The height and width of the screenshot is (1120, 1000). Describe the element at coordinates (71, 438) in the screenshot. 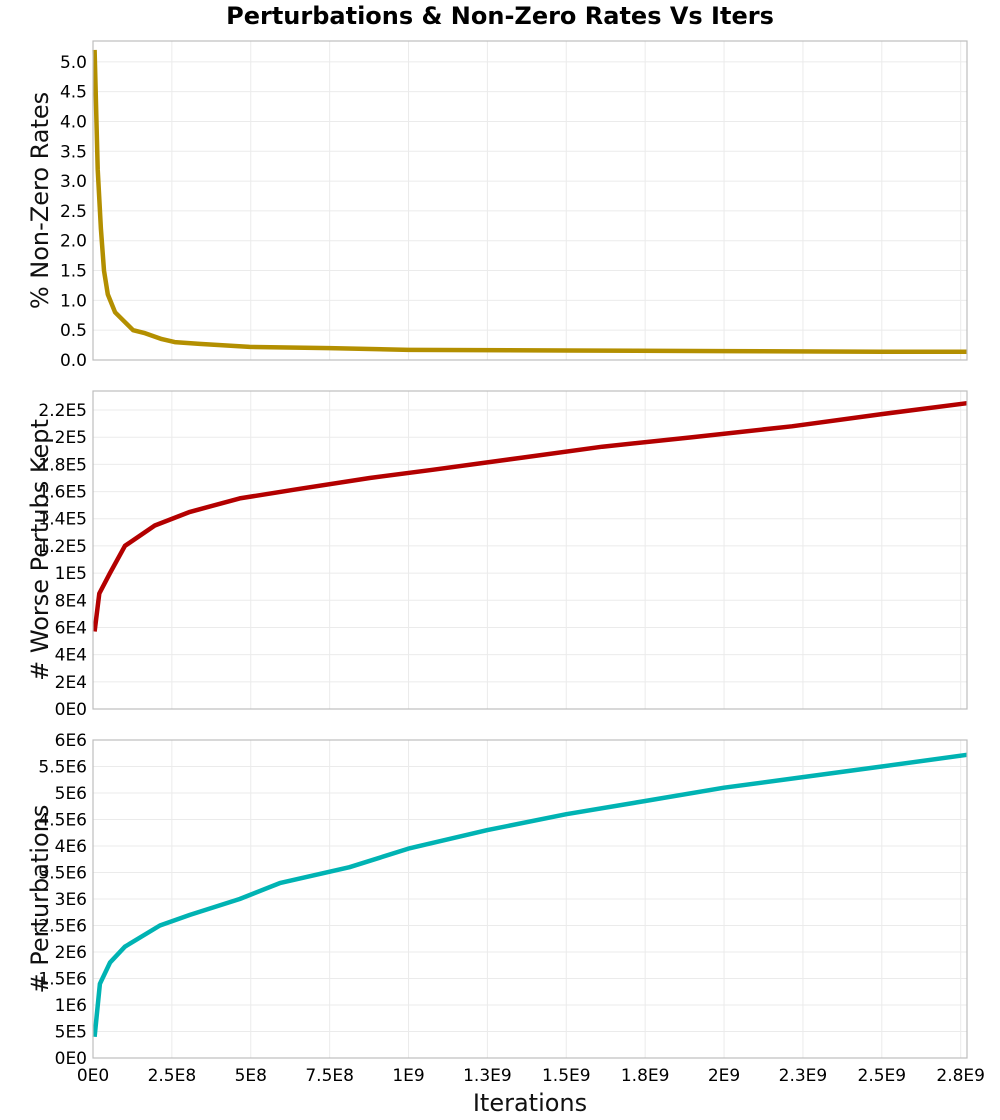

I see `y-tick-label: 2E5` at that location.